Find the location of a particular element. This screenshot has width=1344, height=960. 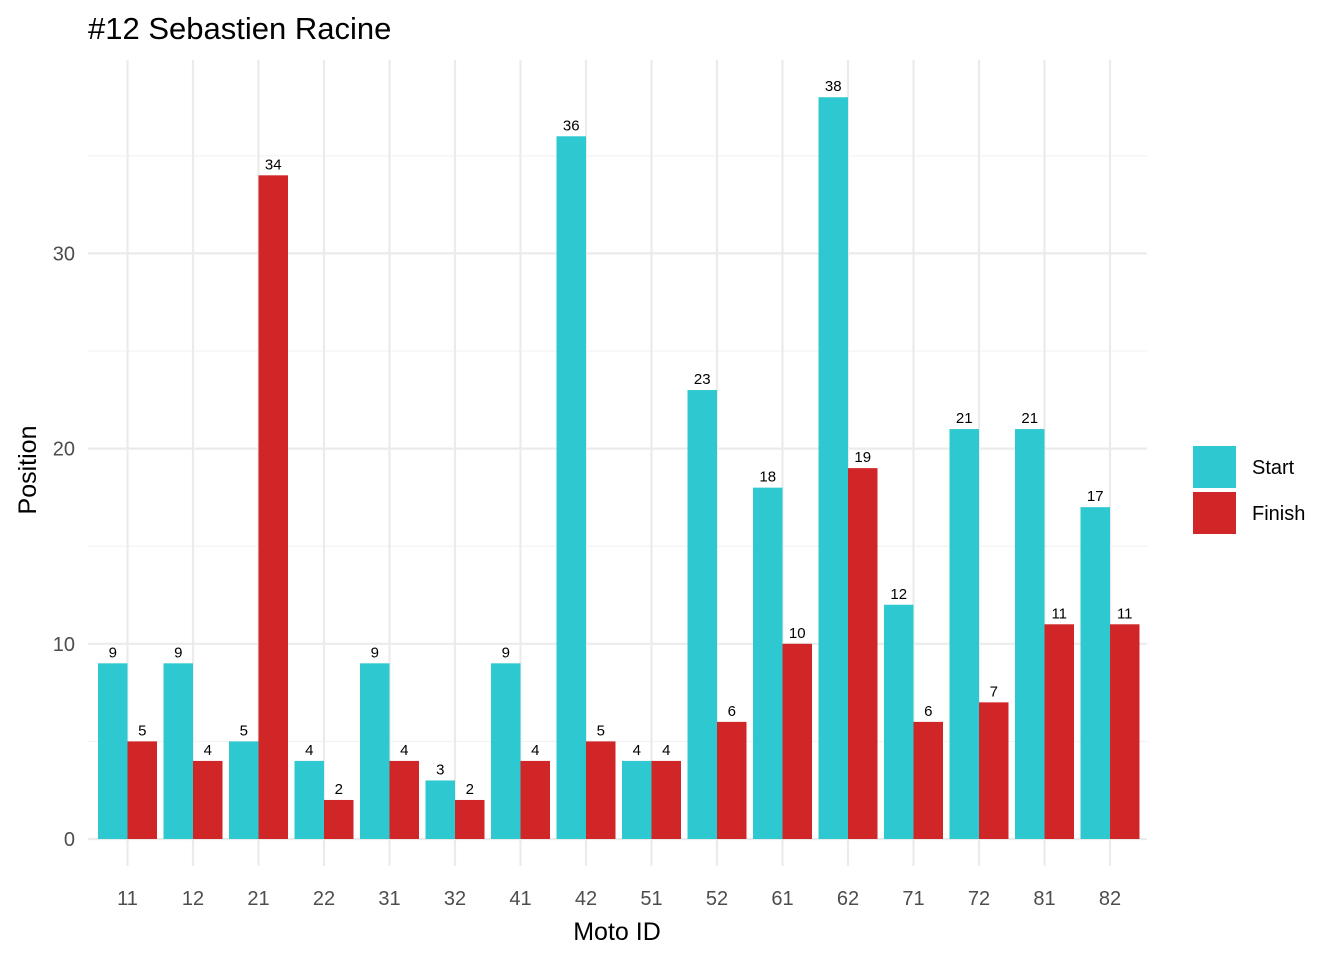

y-tick-label: 0 is located at coordinates (69, 840).